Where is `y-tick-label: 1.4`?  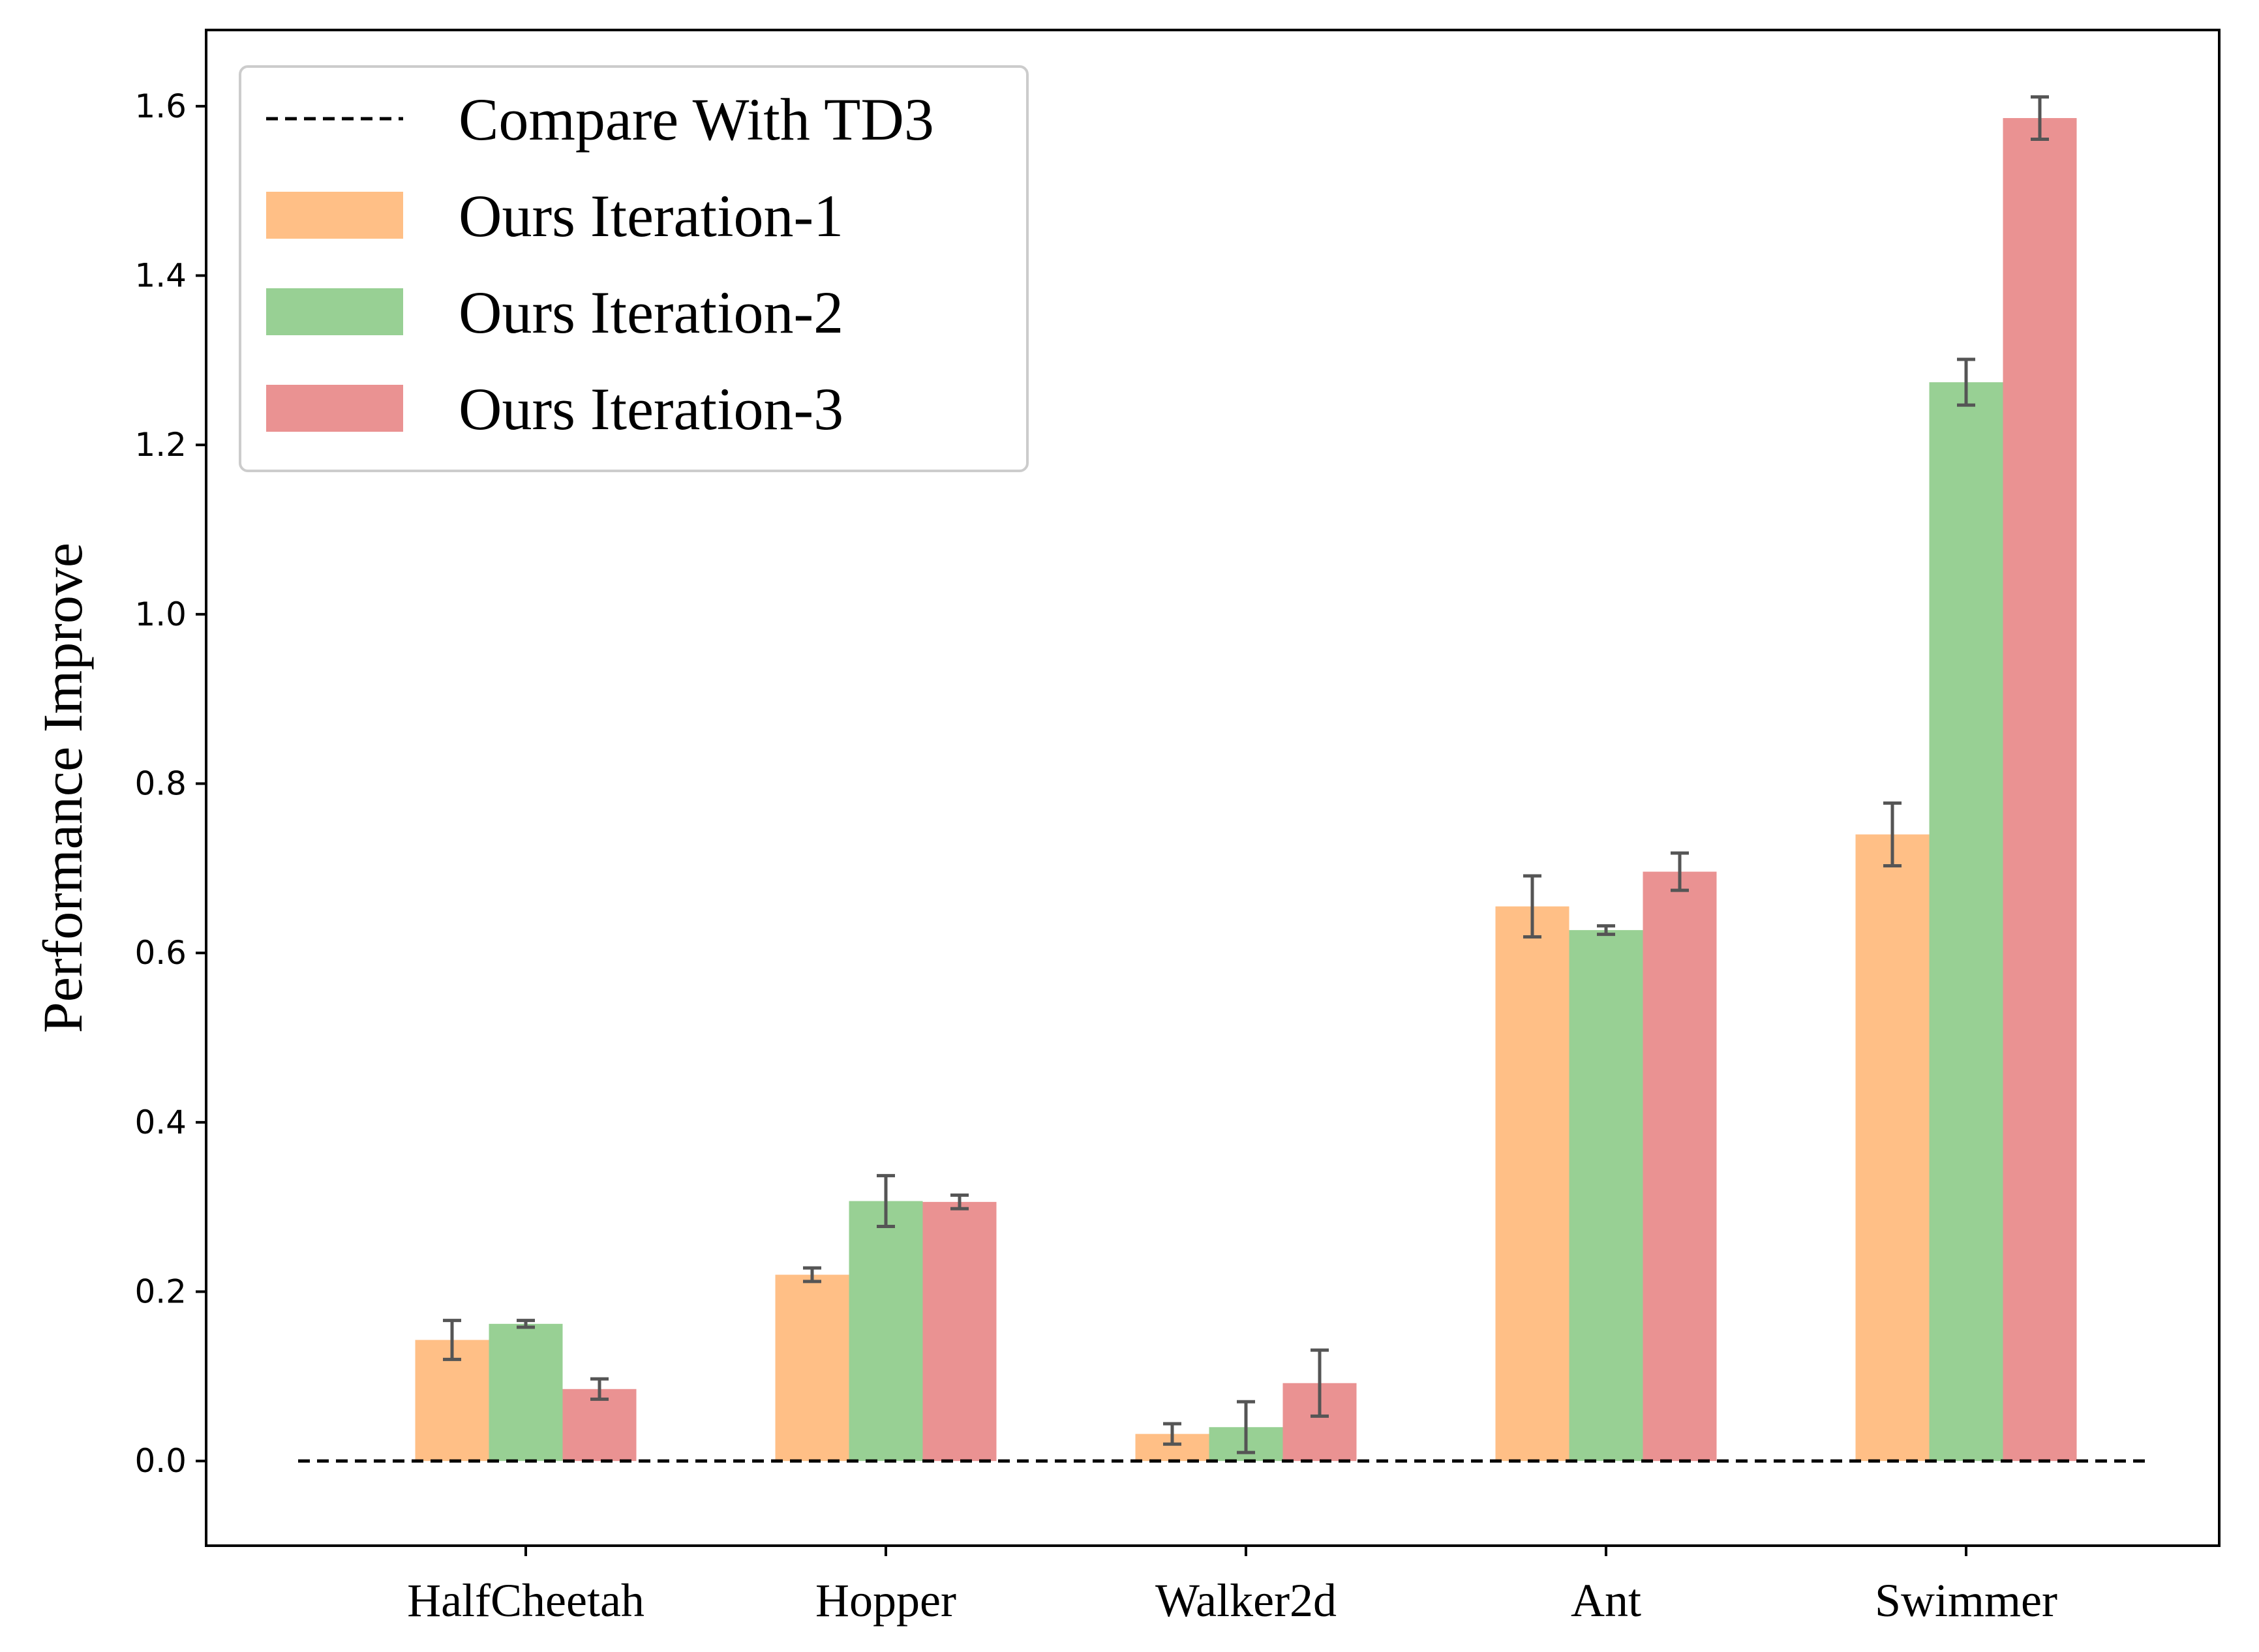
y-tick-label: 1.4 is located at coordinates (160, 276).